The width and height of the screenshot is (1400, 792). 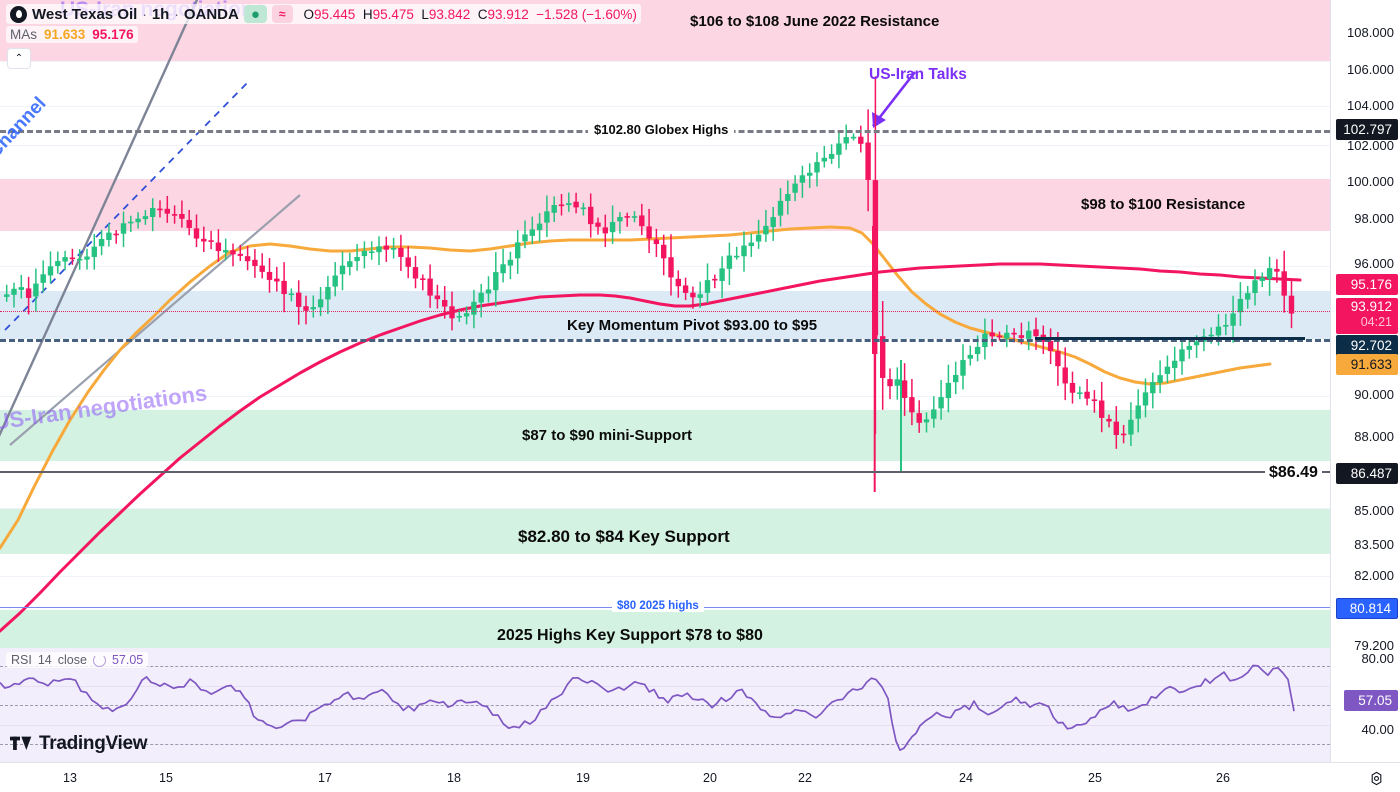 What do you see at coordinates (1374, 218) in the screenshot?
I see `axis-tick: 98.000` at bounding box center [1374, 218].